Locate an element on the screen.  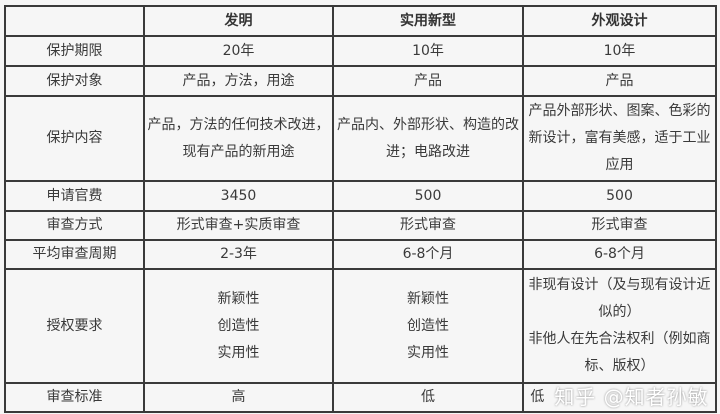
cell-text: 产品外部形状、图案、色彩的新设计，富有美感，适于工业应用 is located at coordinates (619, 138).